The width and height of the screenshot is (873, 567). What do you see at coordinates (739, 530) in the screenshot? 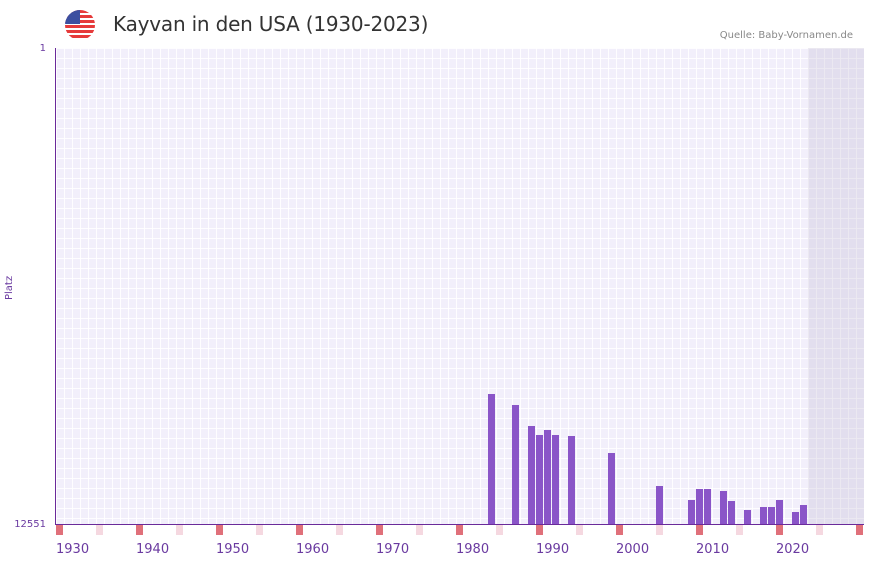
I see `year-marker-2015` at bounding box center [739, 530].